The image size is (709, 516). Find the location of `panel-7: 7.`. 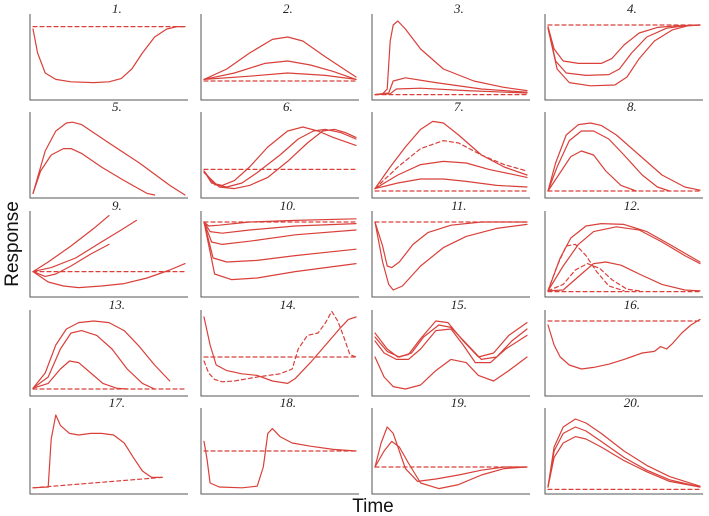

panel-7: 7. is located at coordinates (450, 149).